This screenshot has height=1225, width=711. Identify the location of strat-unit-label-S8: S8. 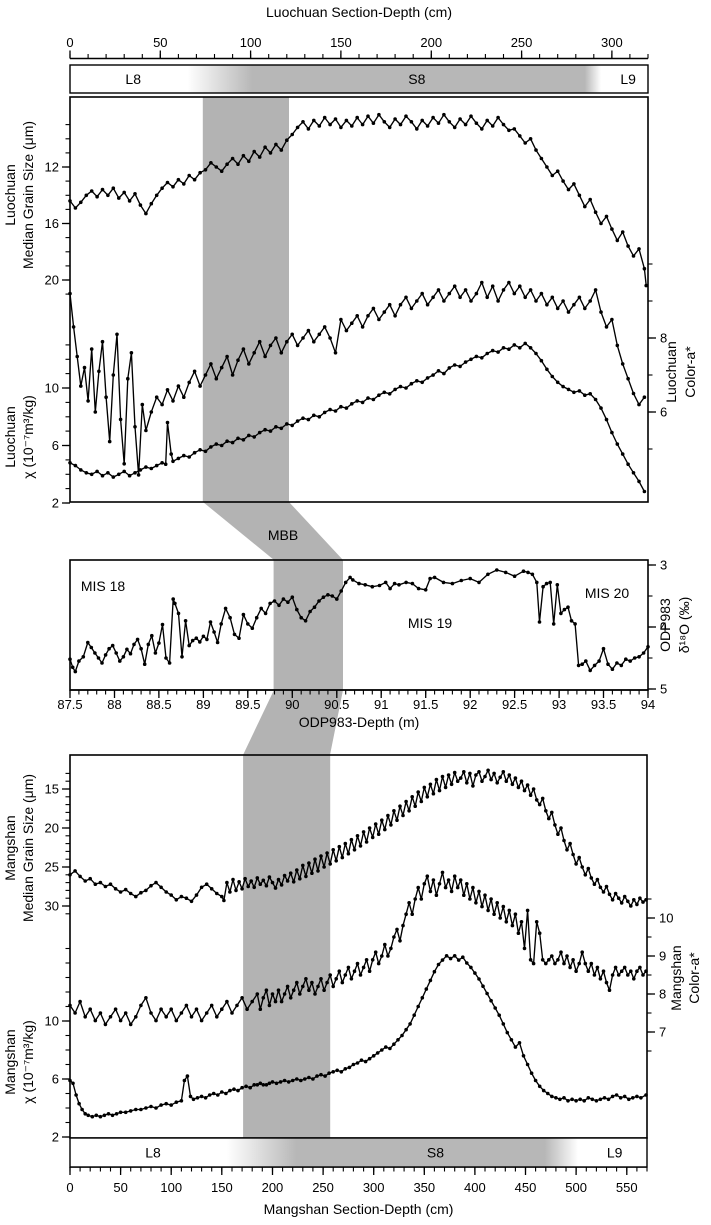
(435, 1153).